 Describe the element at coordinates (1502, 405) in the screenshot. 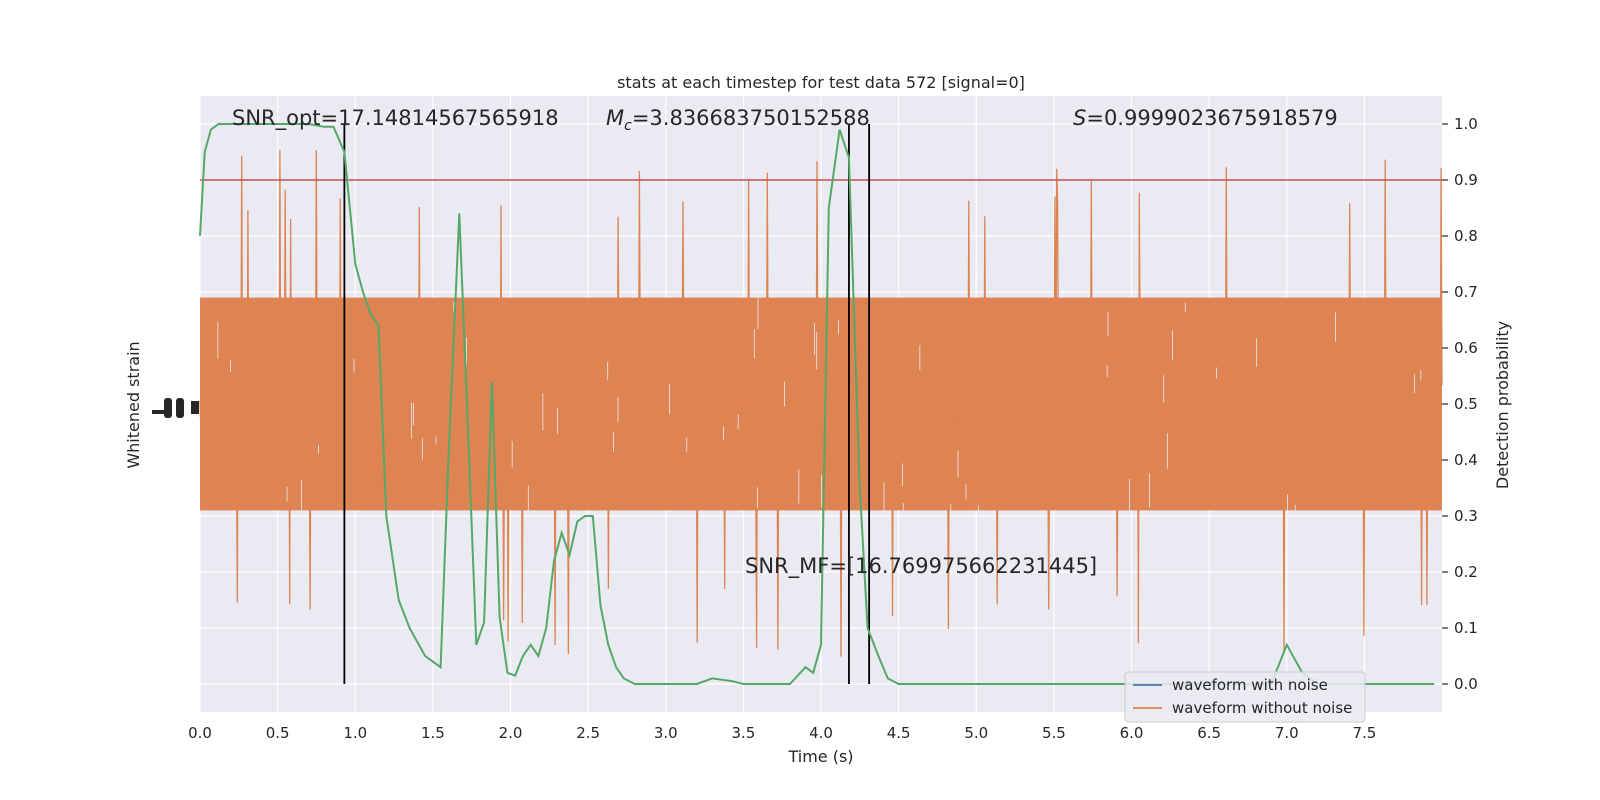

I see `right-axis-label: Detection probability` at that location.